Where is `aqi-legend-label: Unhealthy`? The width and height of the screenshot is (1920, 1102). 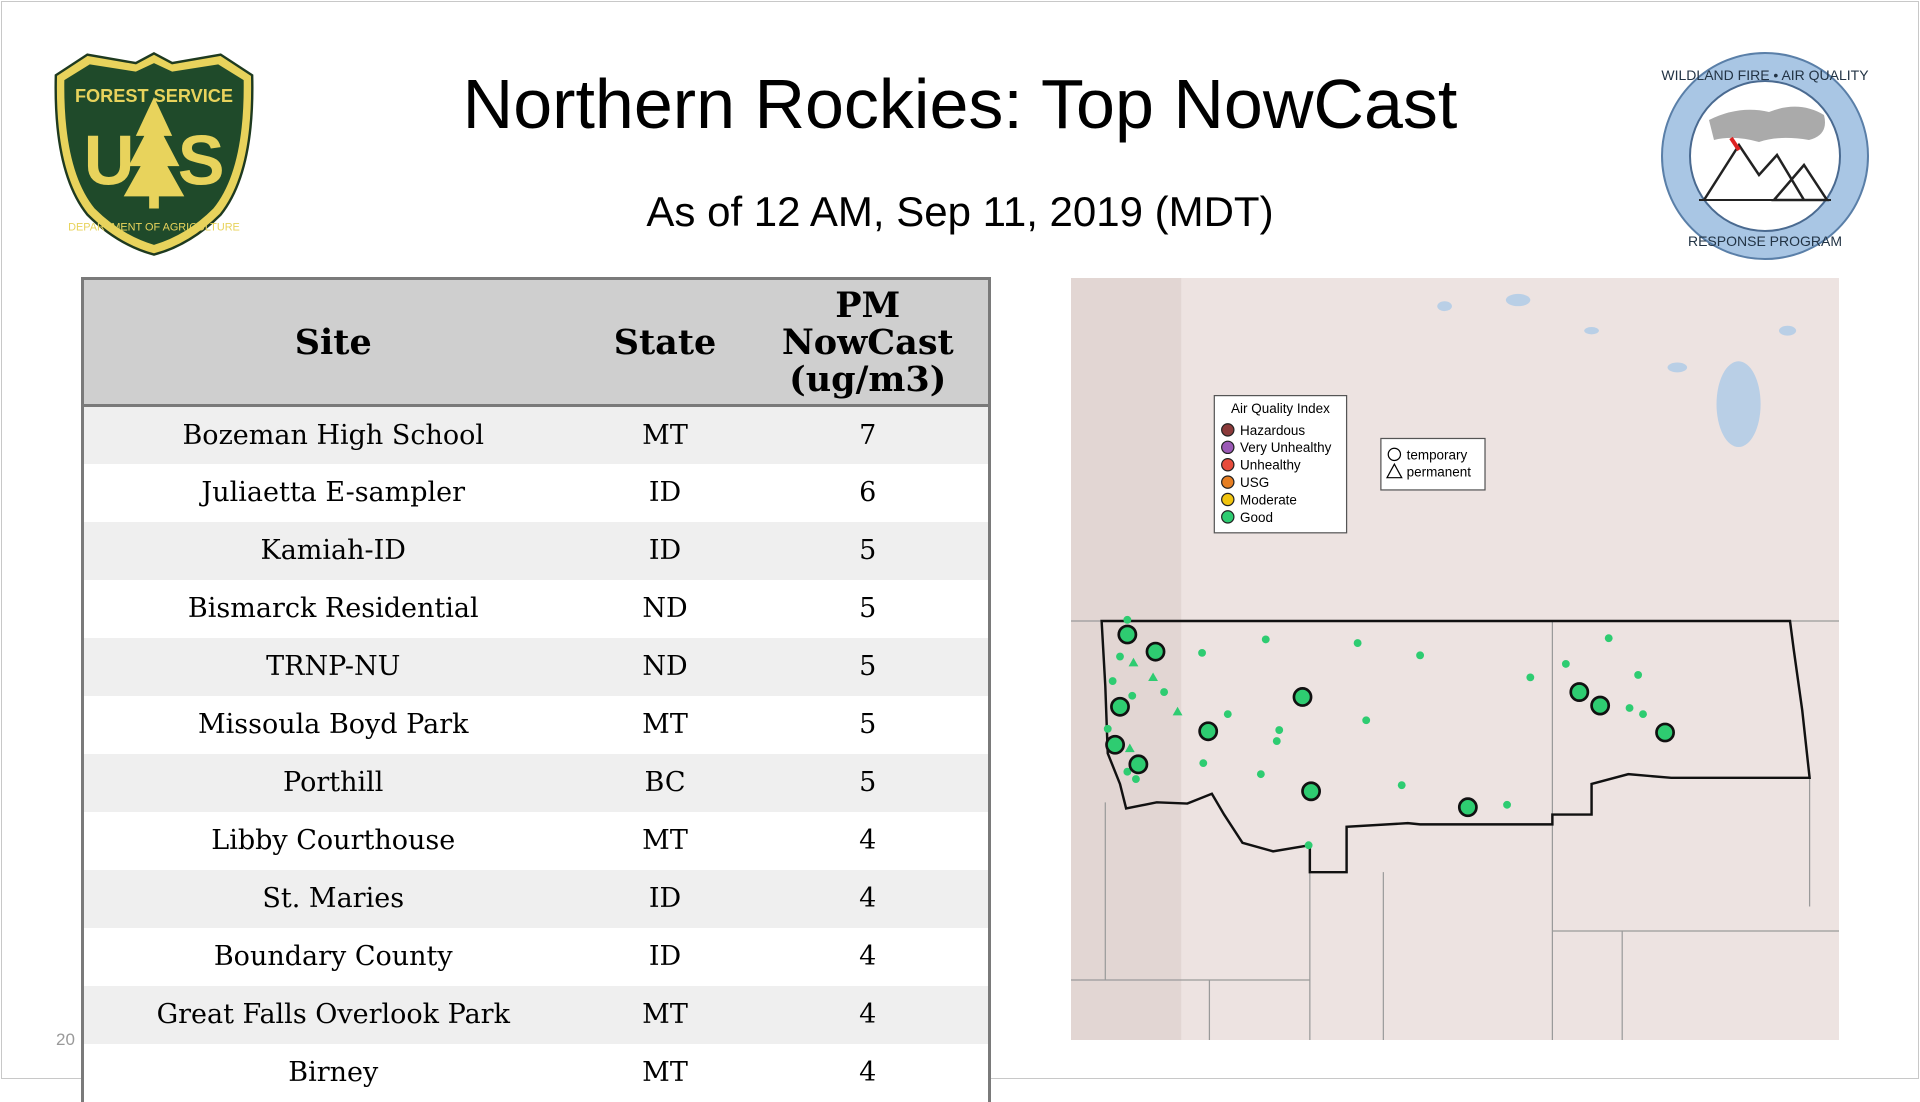
aqi-legend-label: Unhealthy is located at coordinates (1270, 465).